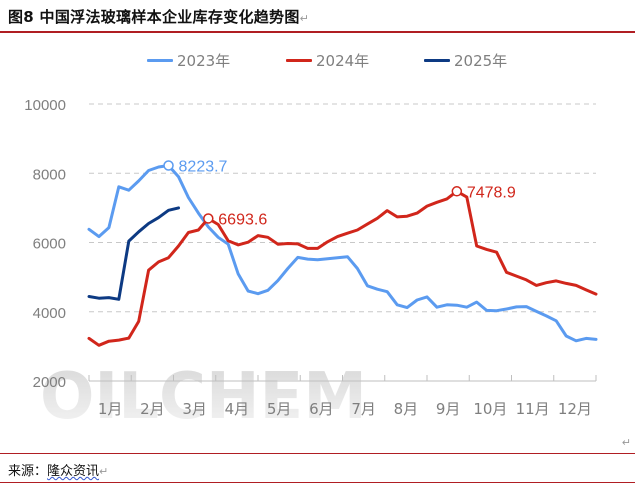 This screenshot has width=635, height=489. Describe the element at coordinates (321, 409) in the screenshot. I see `x-tick-label: 6月` at that location.